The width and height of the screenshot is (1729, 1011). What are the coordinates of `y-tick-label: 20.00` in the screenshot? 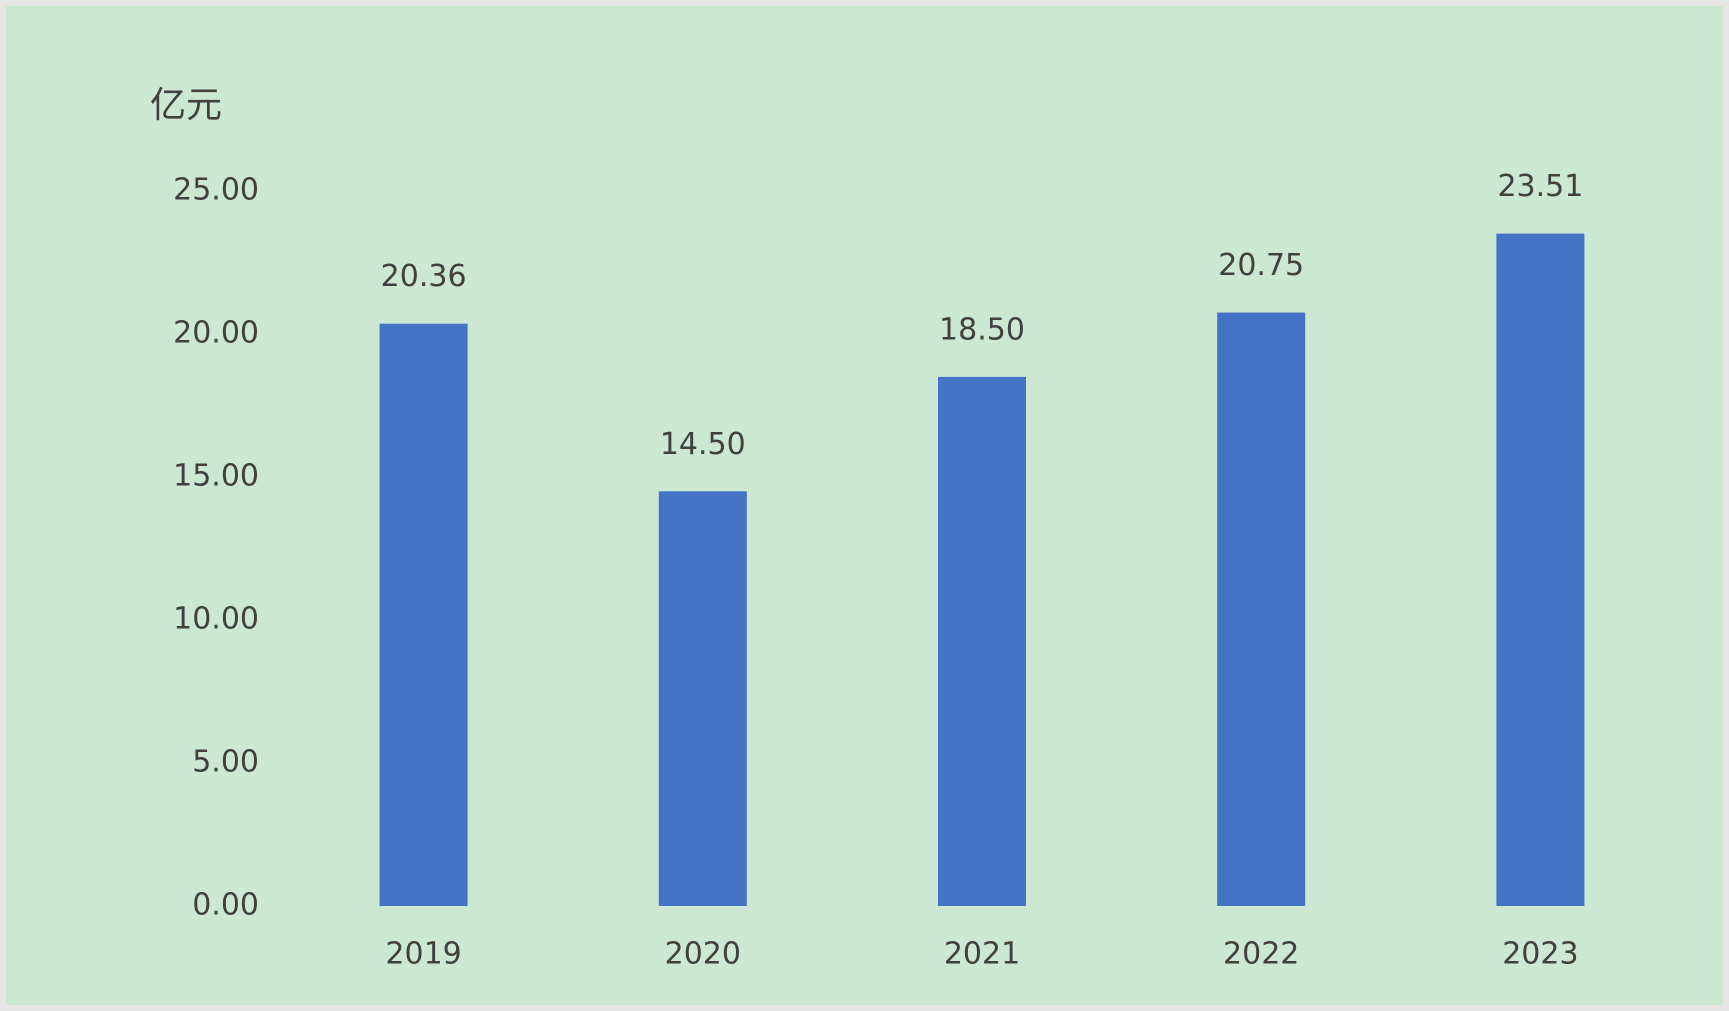 It's located at (216, 333).